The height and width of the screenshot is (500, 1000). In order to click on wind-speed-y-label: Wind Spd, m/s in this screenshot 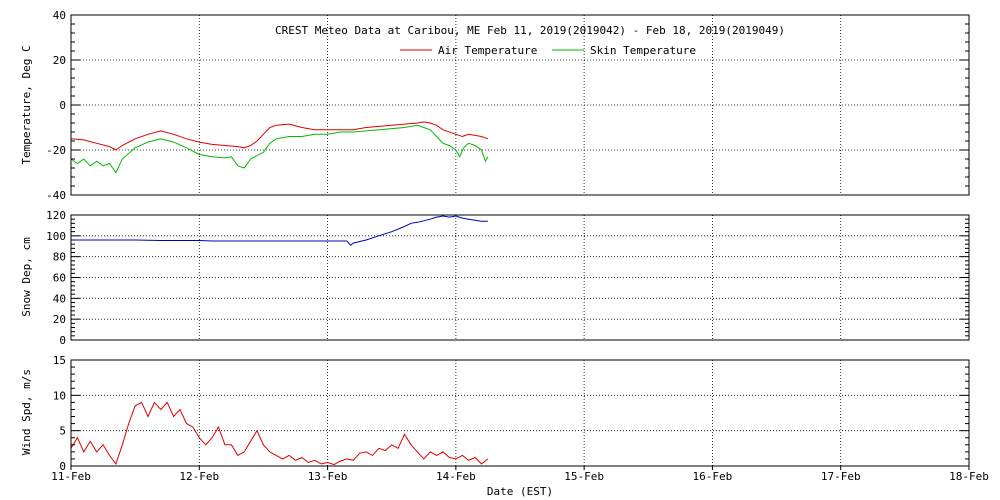, I will do `click(26, 412)`.